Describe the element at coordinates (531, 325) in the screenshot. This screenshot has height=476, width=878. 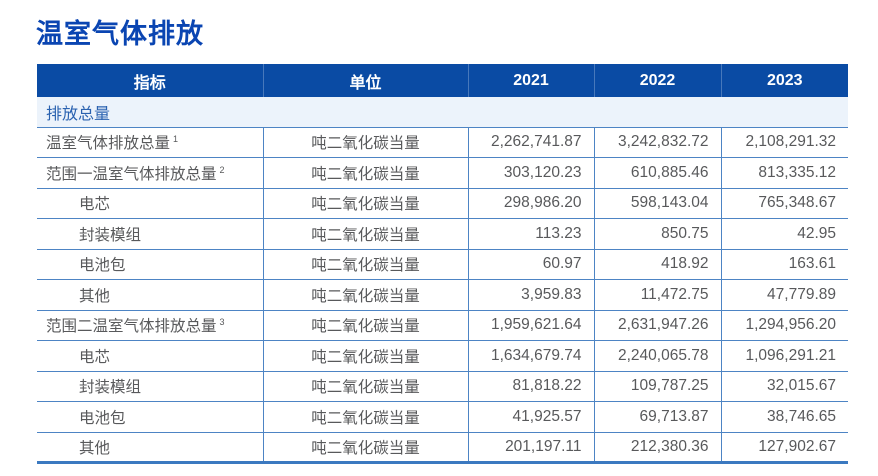
I see `value-cell: 1,959,621.64` at that location.